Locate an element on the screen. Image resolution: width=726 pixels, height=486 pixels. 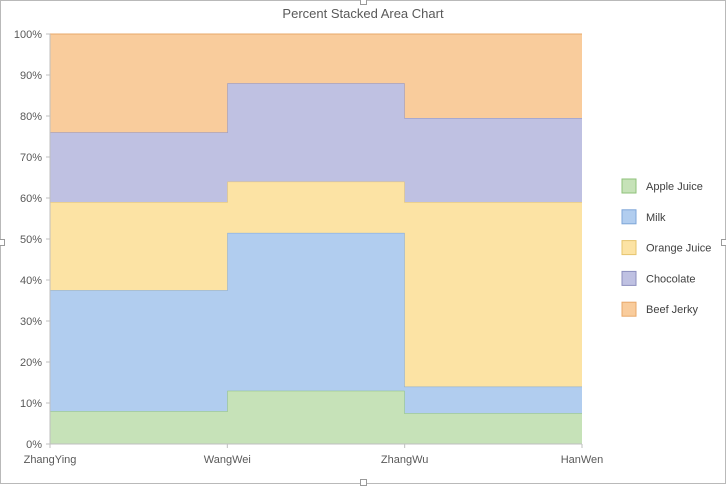
y-tick-label: 0% is located at coordinates (34, 445).